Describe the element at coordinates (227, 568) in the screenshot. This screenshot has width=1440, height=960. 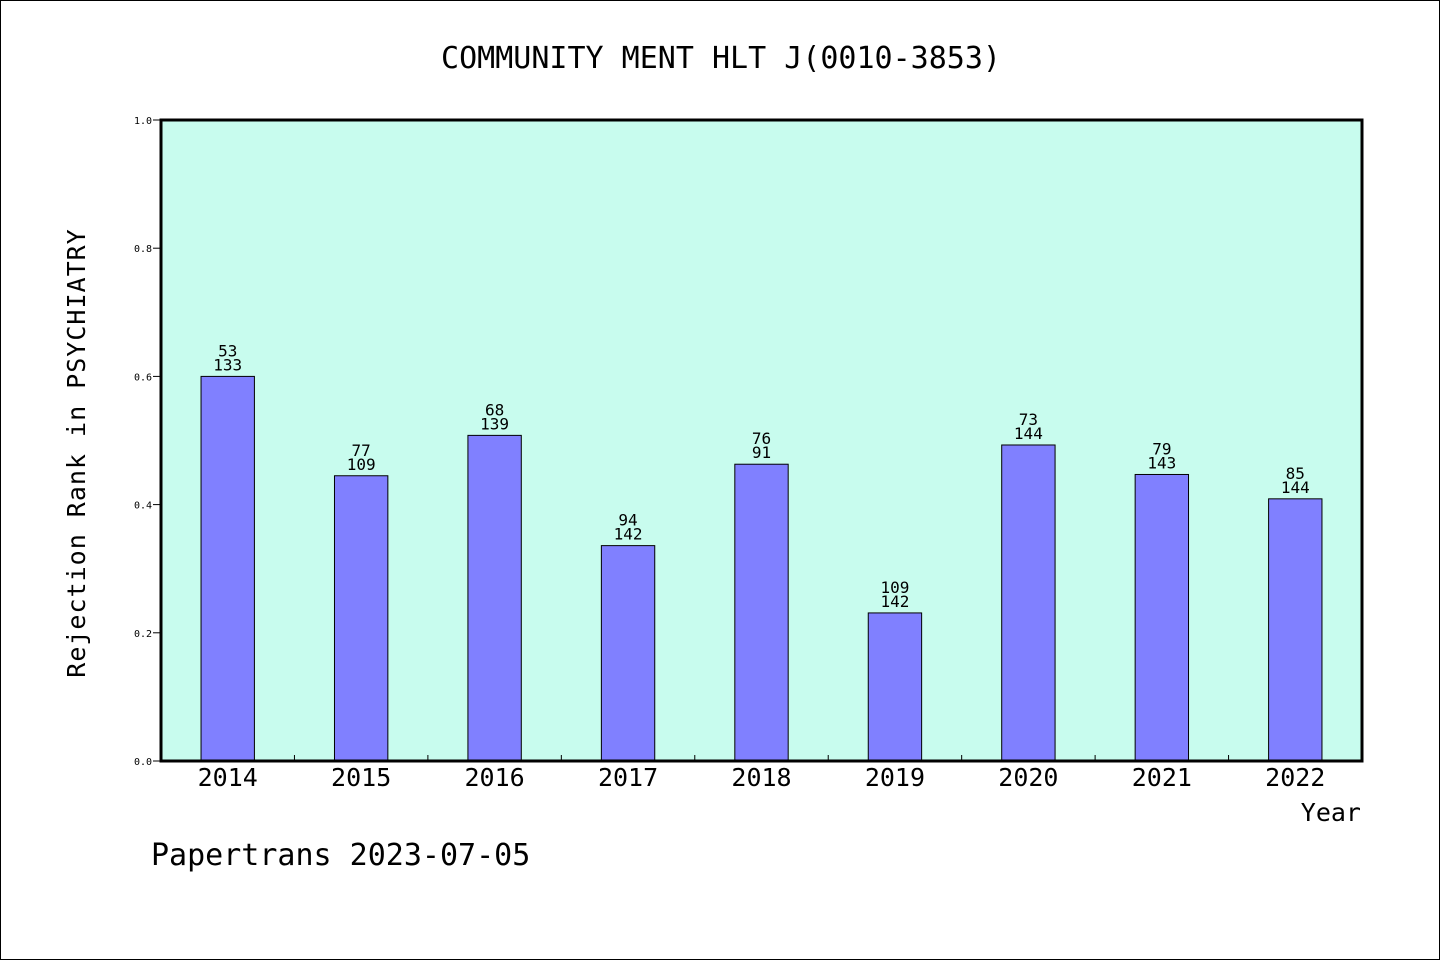
I see `bar-2014` at that location.